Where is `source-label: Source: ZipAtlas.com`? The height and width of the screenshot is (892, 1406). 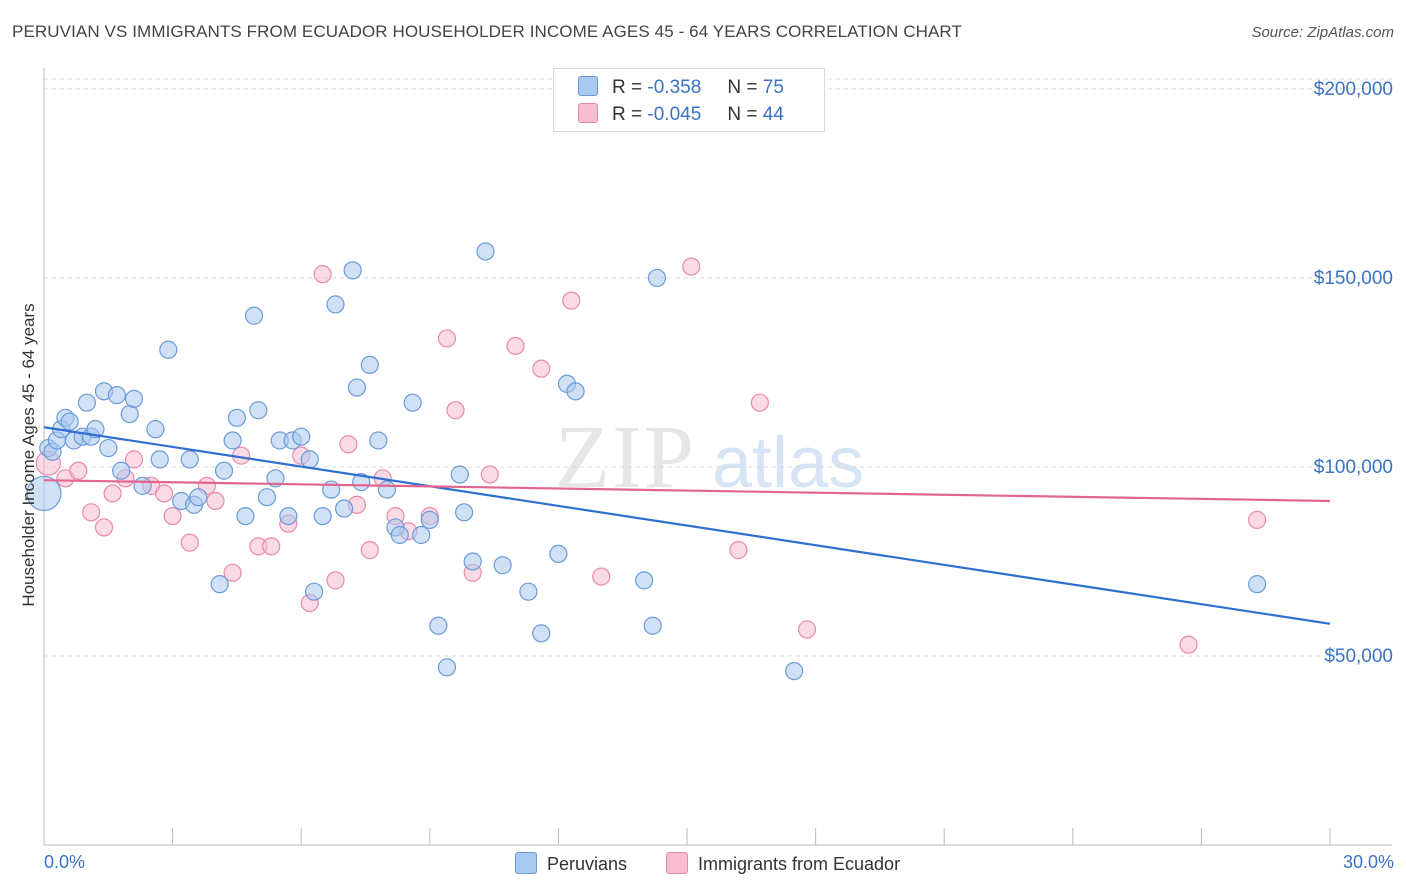
source-label: Source: ZipAtlas.com is located at coordinates (1322, 32).